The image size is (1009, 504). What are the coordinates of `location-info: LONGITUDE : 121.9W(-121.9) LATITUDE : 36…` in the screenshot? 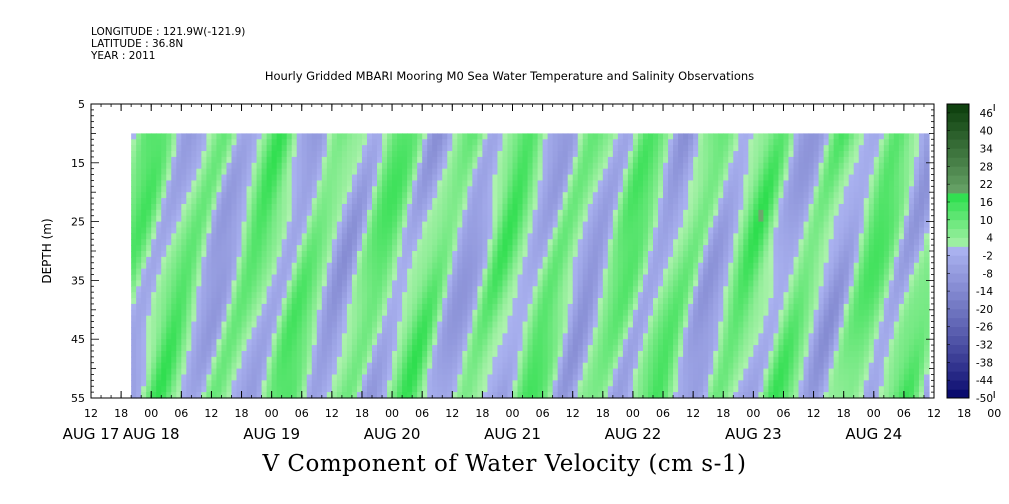 It's located at (168, 44).